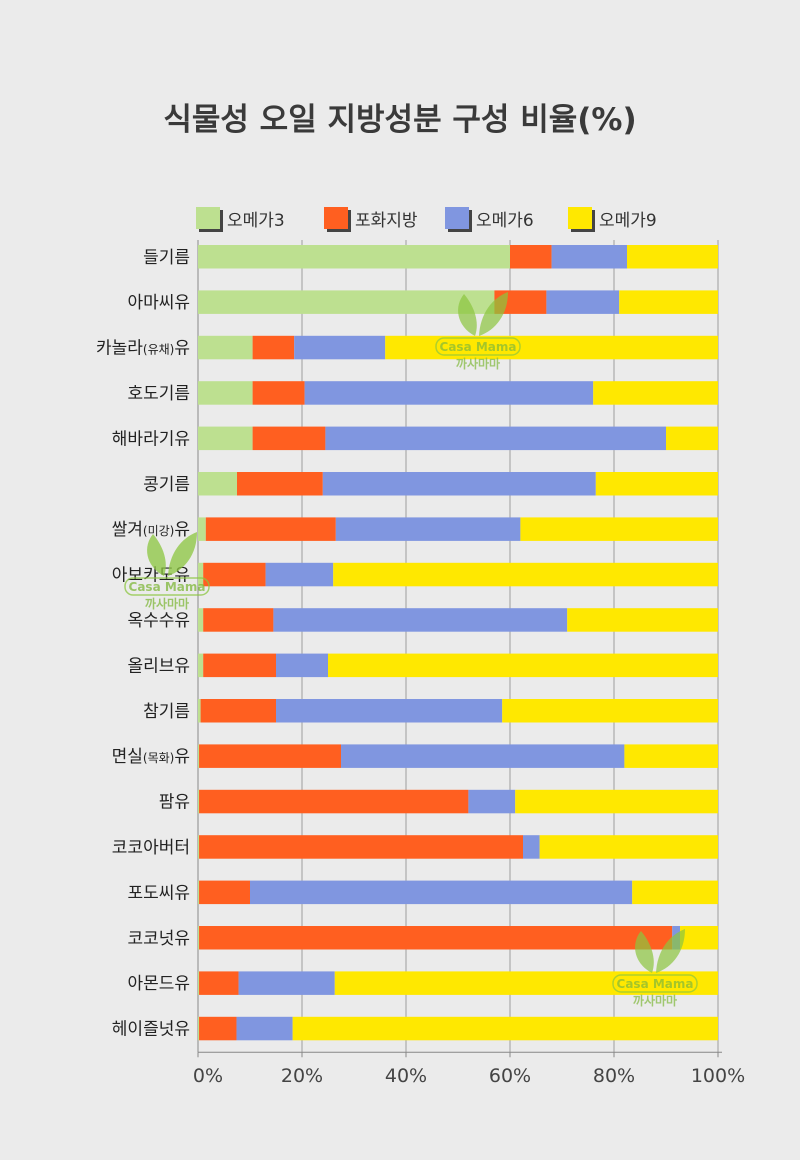 This screenshot has height=1160, width=800. What do you see at coordinates (151, 439) in the screenshot?
I see `category-label: 해바라기유` at bounding box center [151, 439].